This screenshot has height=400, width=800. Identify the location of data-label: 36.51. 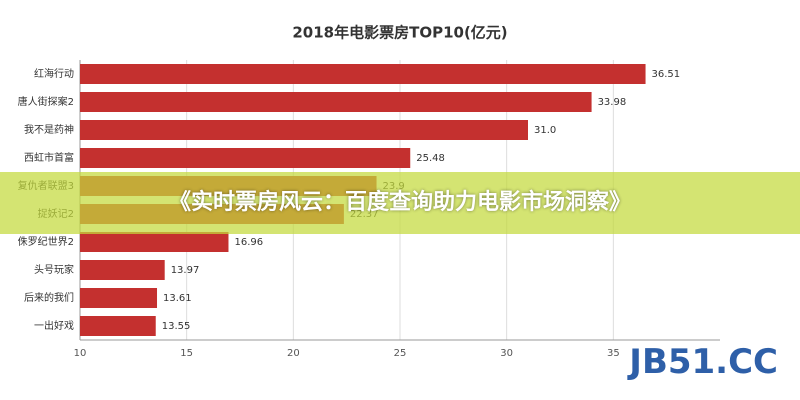
(666, 74).